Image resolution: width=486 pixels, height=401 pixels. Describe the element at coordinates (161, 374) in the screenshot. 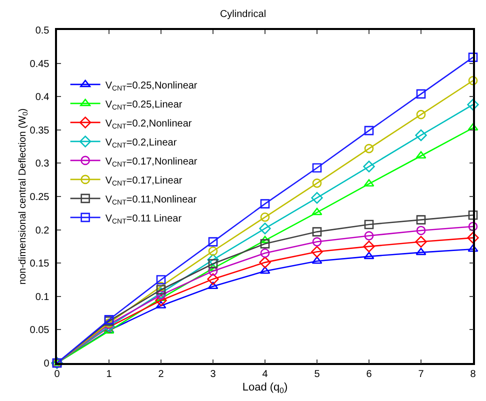

I see `x-tick-label: 2` at that location.